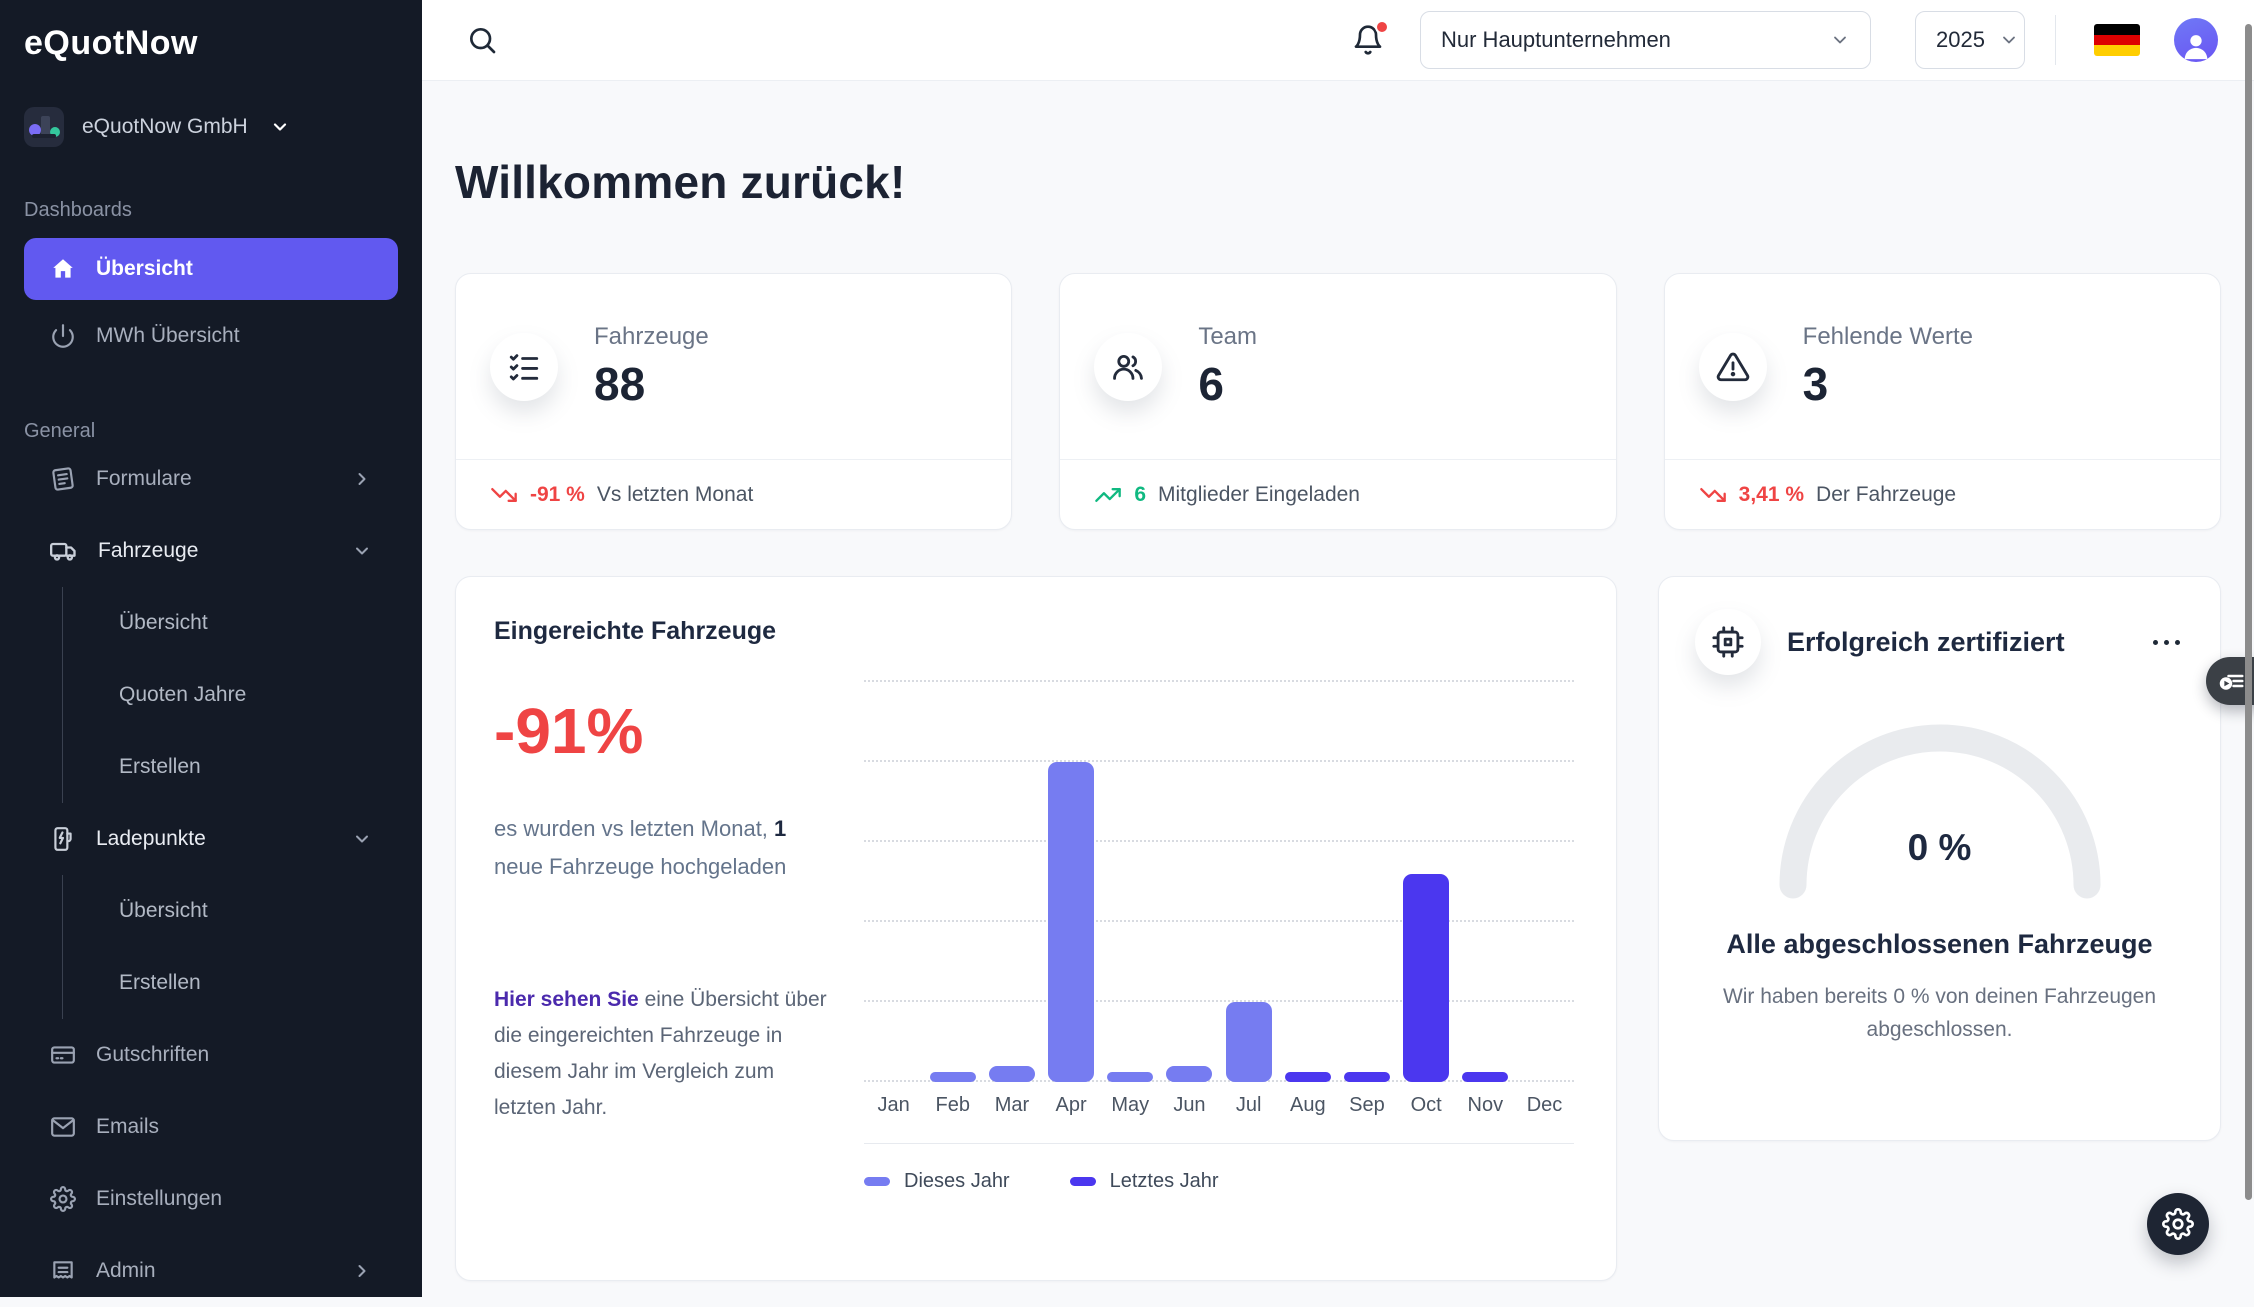  I want to click on stat-footnote: Der Fahrzeuge, so click(1886, 494).